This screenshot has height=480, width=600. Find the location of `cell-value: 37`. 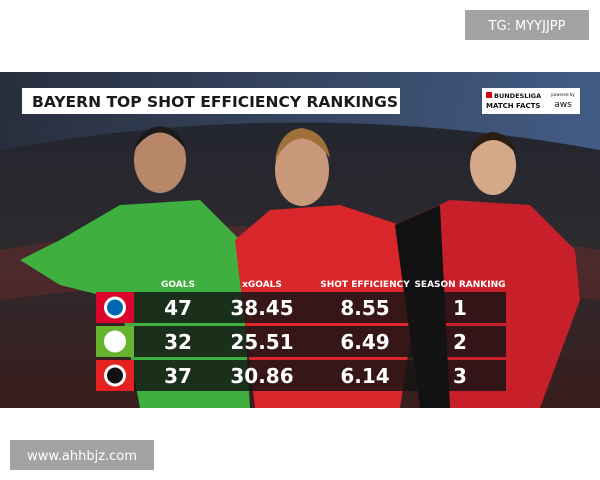

cell-value: 37 is located at coordinates (178, 376).